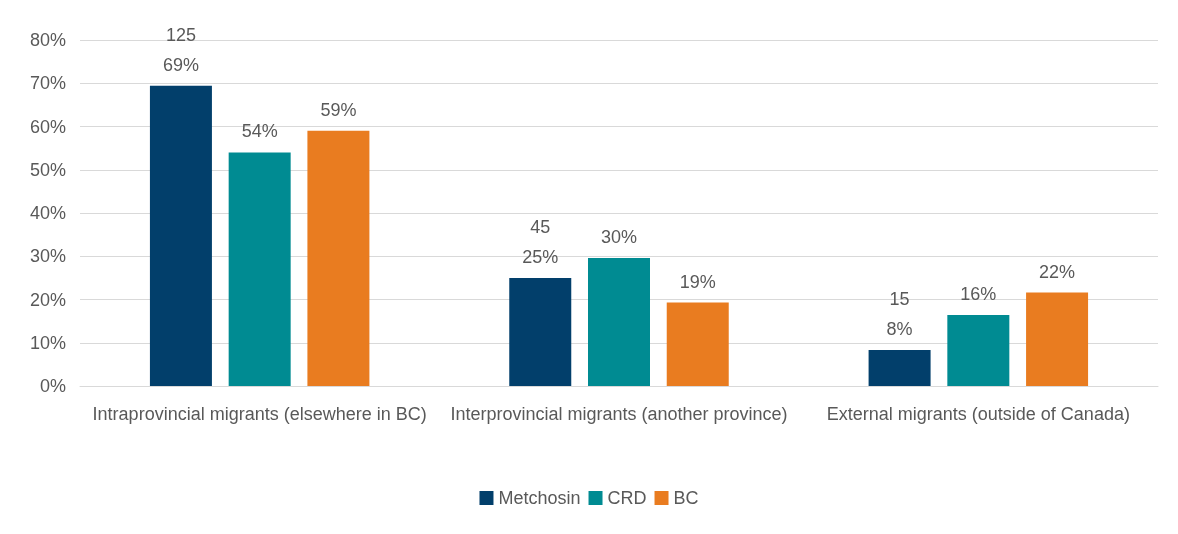 The image size is (1178, 534). I want to click on data-label: 15 8%, so click(899, 314).